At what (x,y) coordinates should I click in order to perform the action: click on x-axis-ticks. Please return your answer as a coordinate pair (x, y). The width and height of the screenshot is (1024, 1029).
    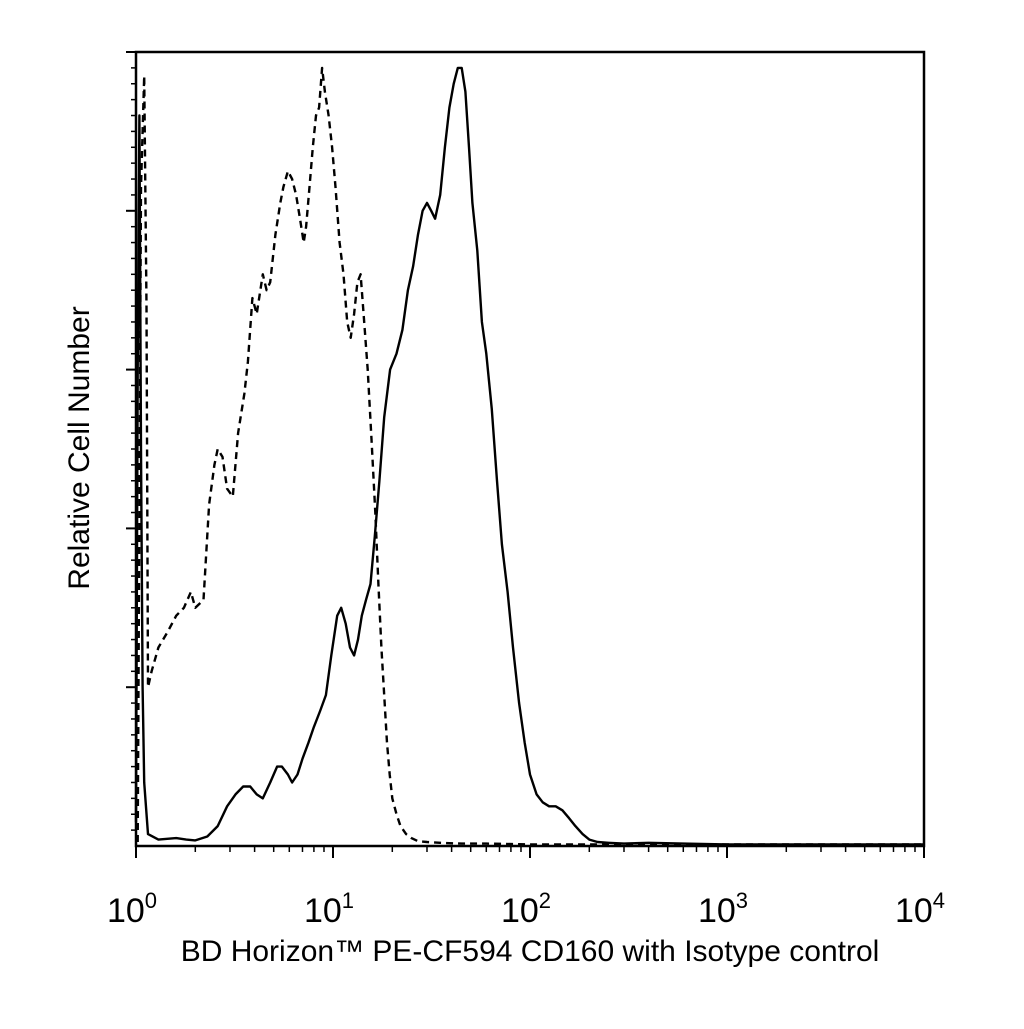
    Looking at the image, I should click on (530, 852).